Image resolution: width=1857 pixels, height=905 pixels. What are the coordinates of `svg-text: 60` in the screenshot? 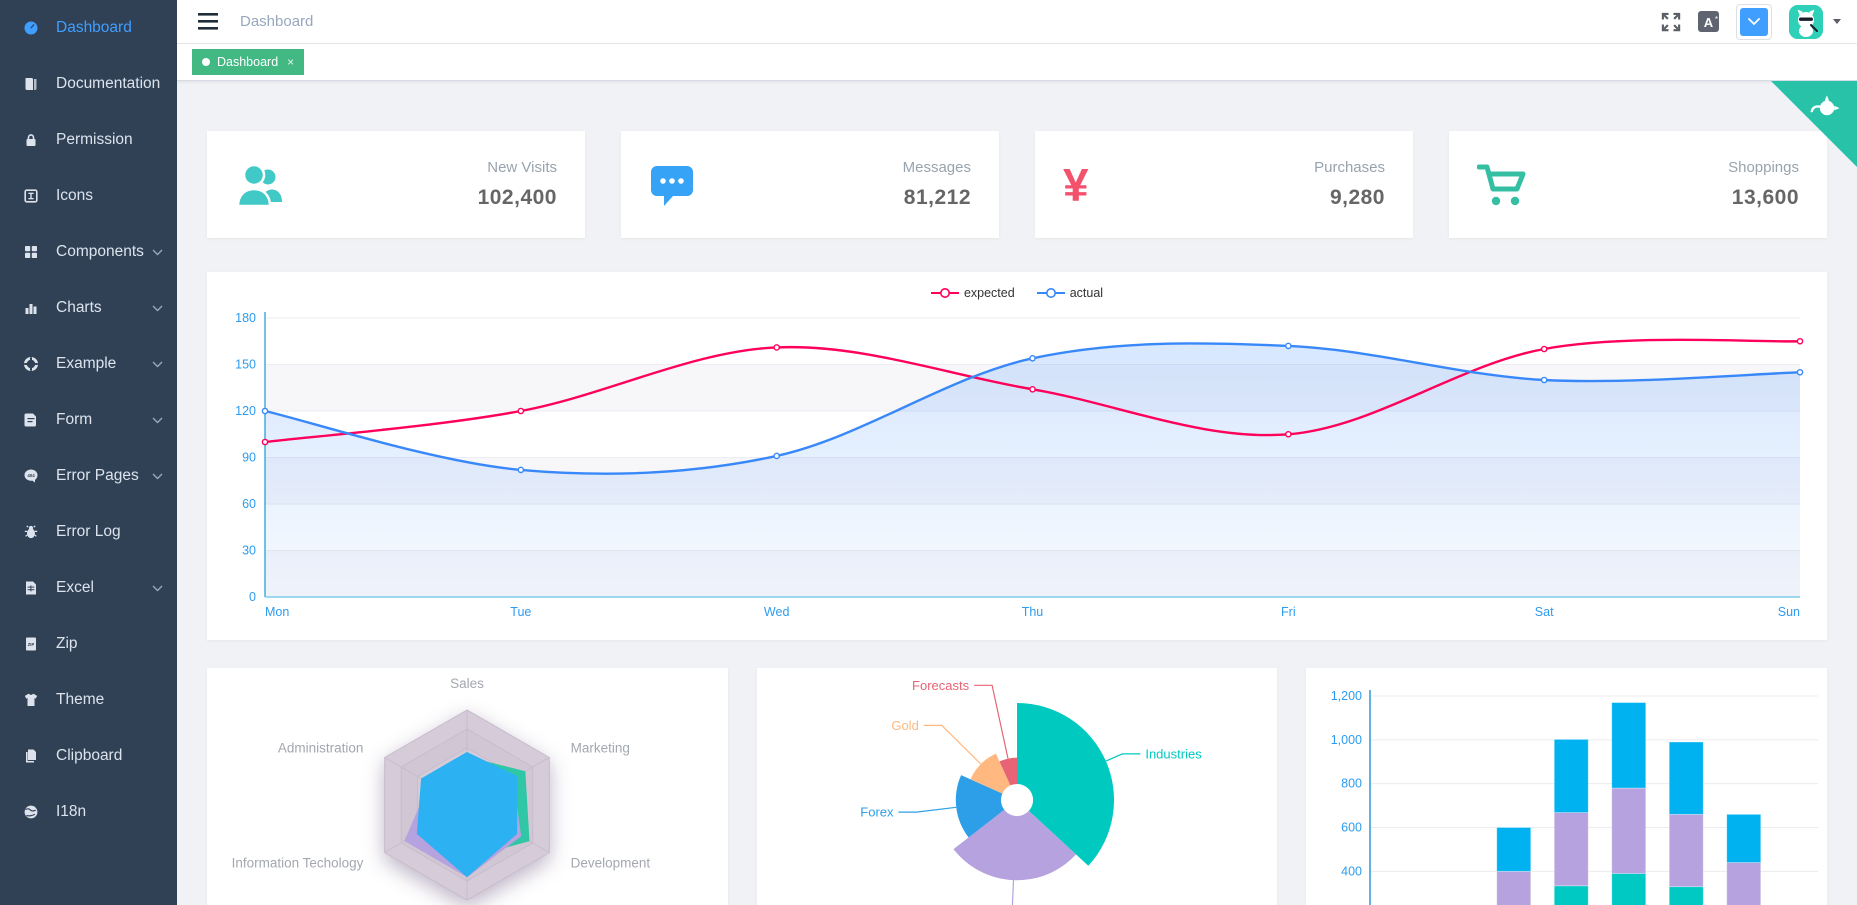 It's located at (249, 504).